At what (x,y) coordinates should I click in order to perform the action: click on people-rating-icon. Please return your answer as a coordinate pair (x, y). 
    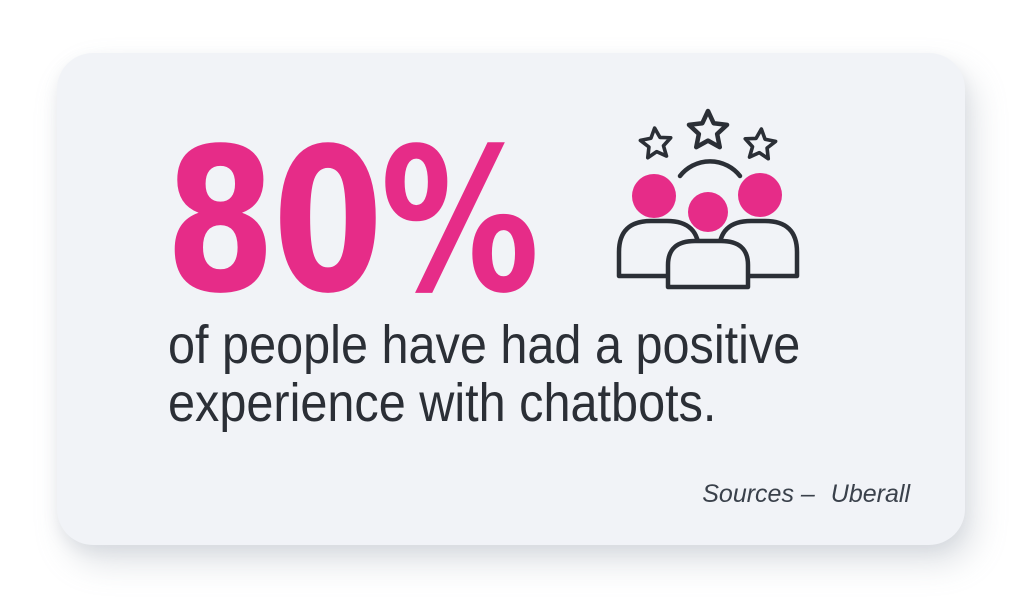
    Looking at the image, I should click on (710, 200).